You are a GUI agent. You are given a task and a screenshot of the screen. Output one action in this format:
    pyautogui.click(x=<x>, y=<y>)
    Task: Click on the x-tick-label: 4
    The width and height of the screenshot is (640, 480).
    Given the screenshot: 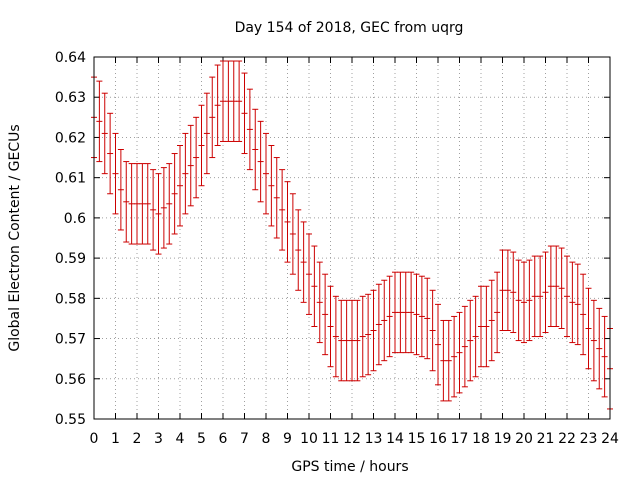 What is the action you would take?
    pyautogui.click(x=180, y=439)
    